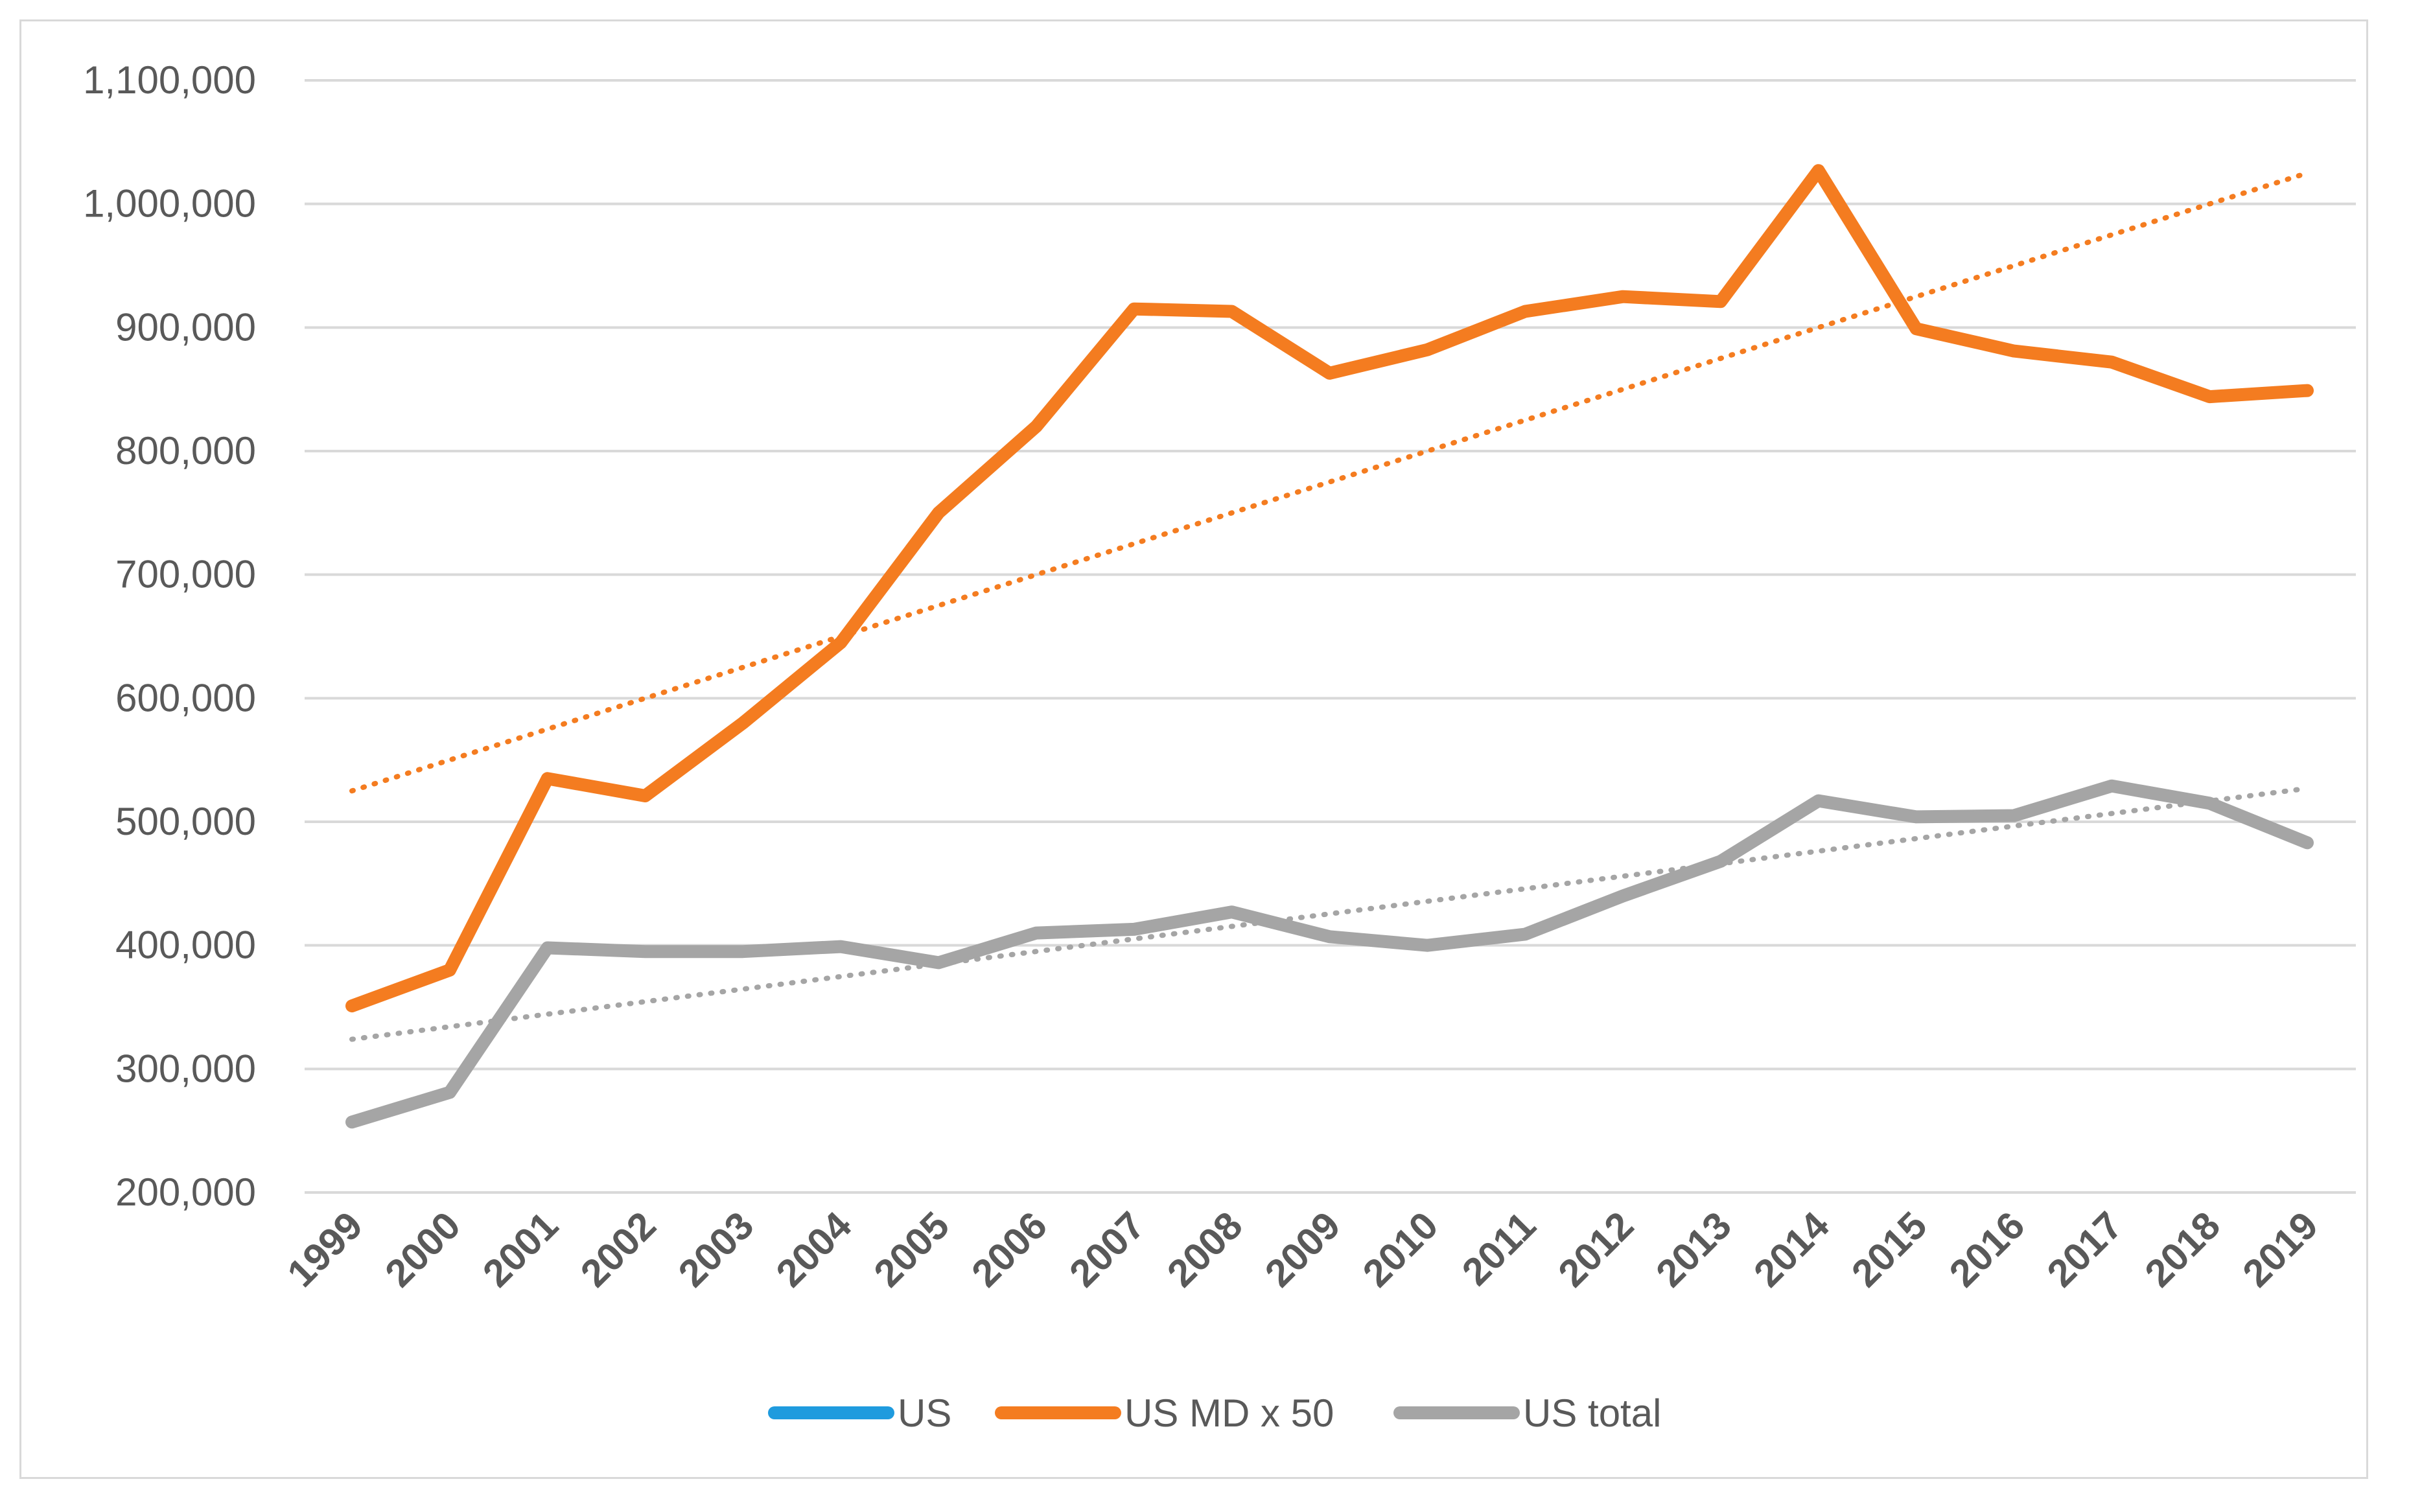 Image resolution: width=2433 pixels, height=1512 pixels. What do you see at coordinates (169, 204) in the screenshot?
I see `y-tick-label: 1,000,000` at bounding box center [169, 204].